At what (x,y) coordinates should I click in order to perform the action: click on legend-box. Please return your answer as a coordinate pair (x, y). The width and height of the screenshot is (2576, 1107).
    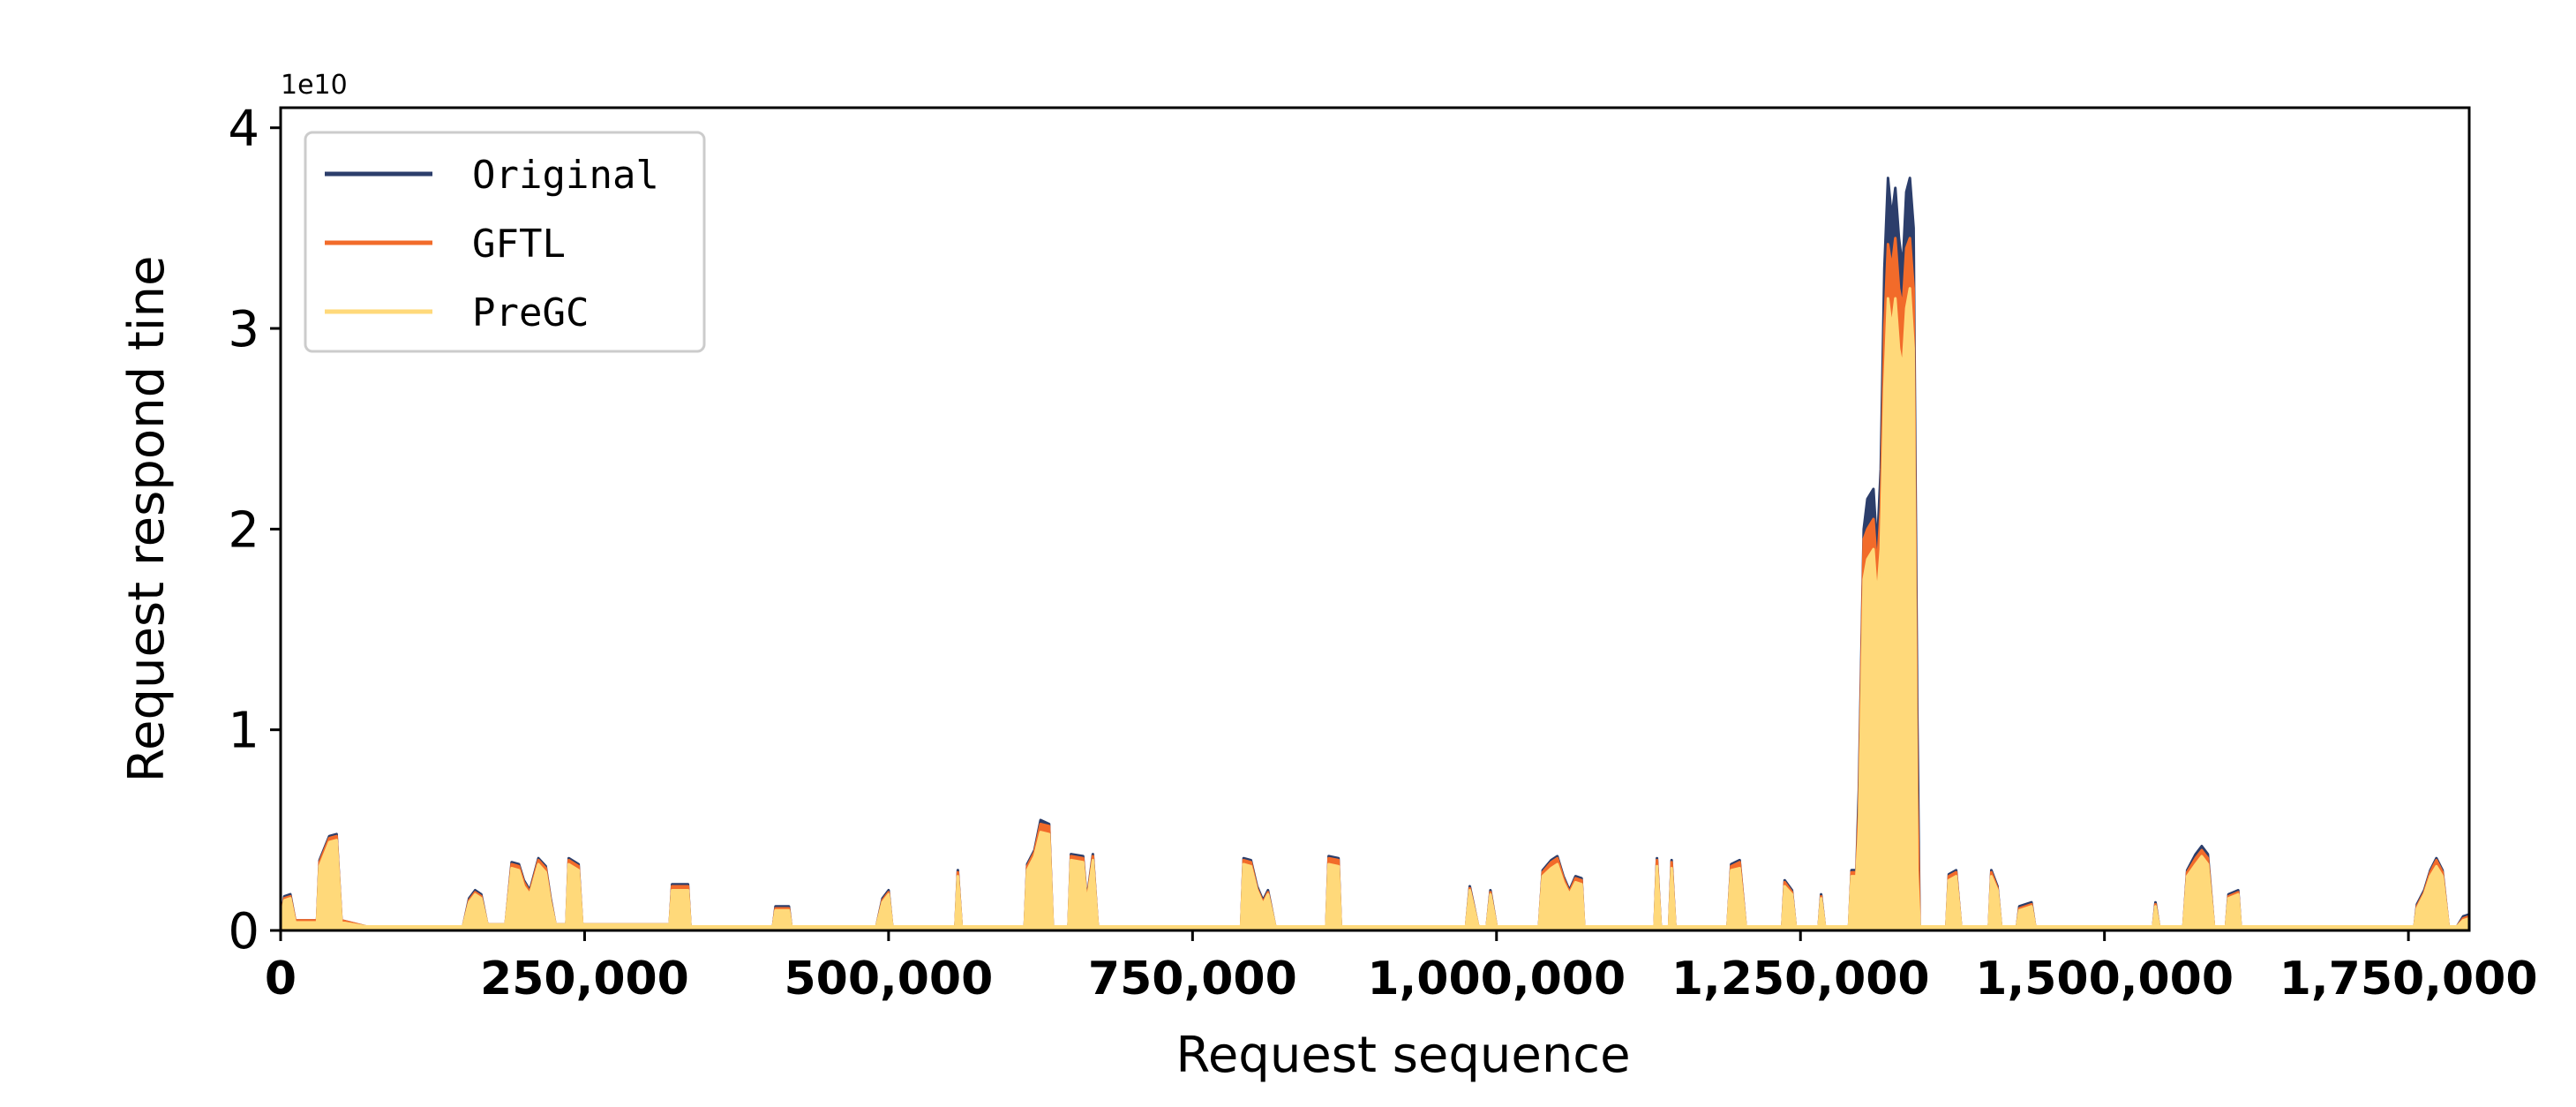
    Looking at the image, I should click on (505, 242).